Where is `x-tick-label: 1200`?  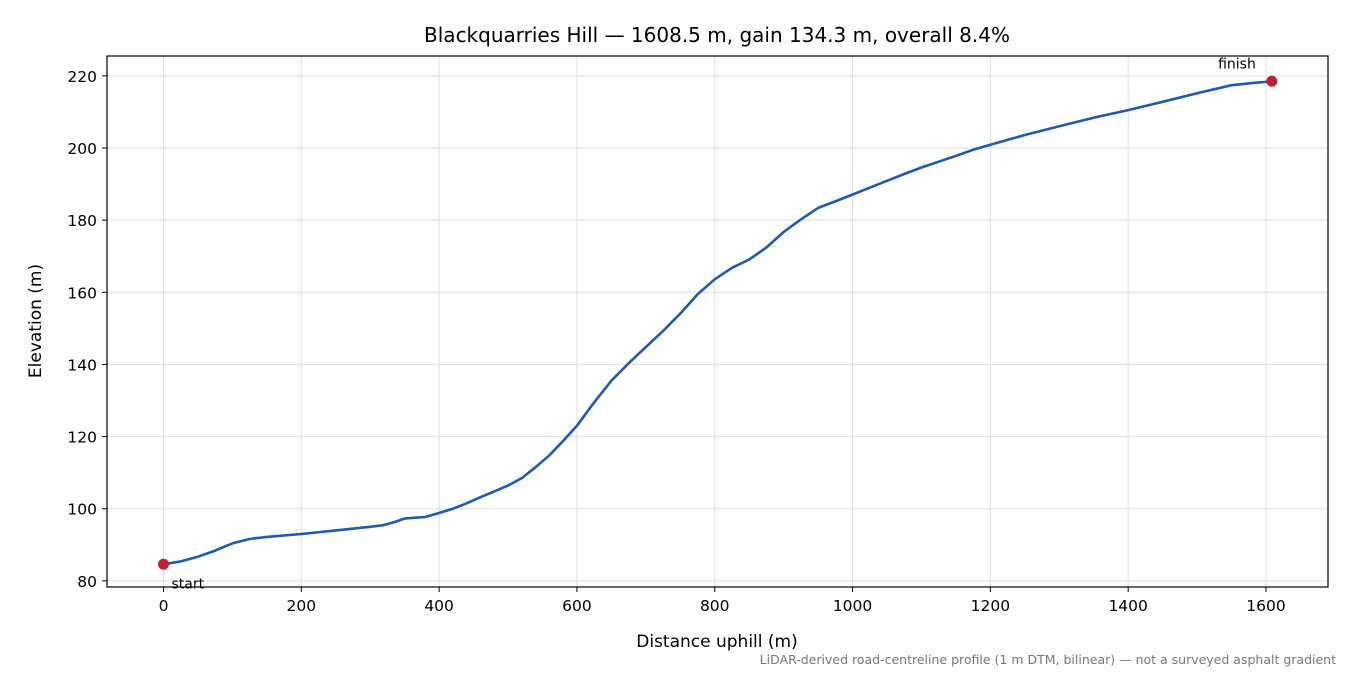
x-tick-label: 1200 is located at coordinates (990, 606).